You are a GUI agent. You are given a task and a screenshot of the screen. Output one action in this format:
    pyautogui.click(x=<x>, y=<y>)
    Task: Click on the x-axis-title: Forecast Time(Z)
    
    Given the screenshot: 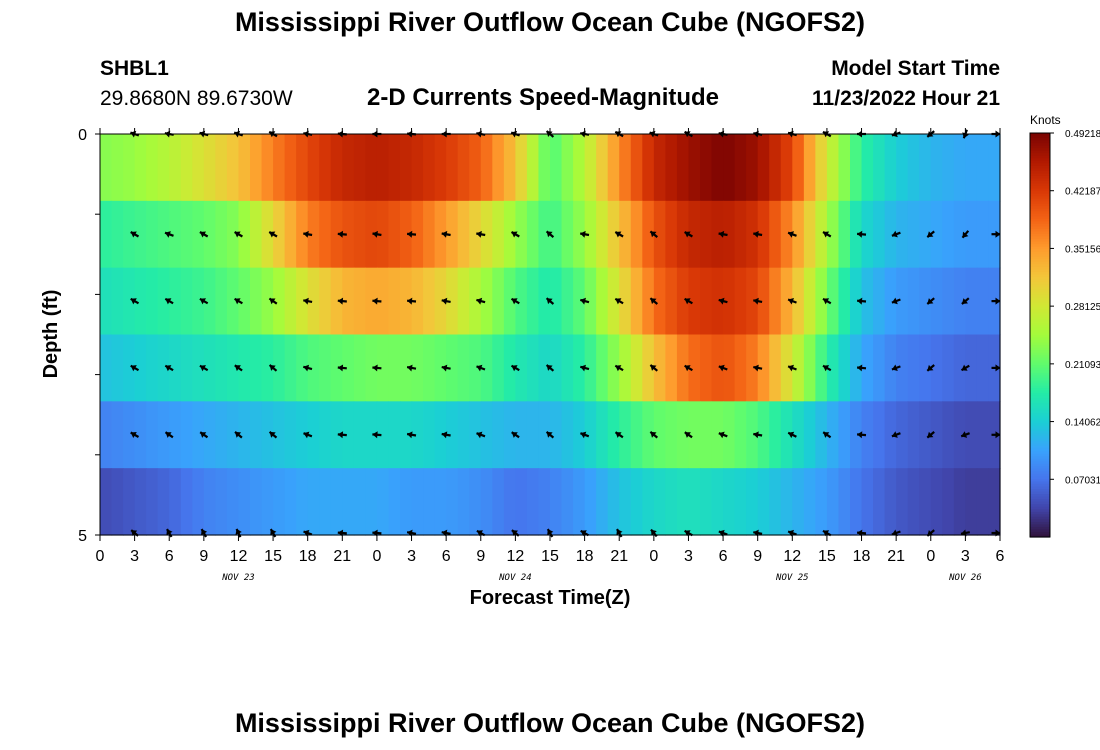 What is the action you would take?
    pyautogui.click(x=550, y=598)
    